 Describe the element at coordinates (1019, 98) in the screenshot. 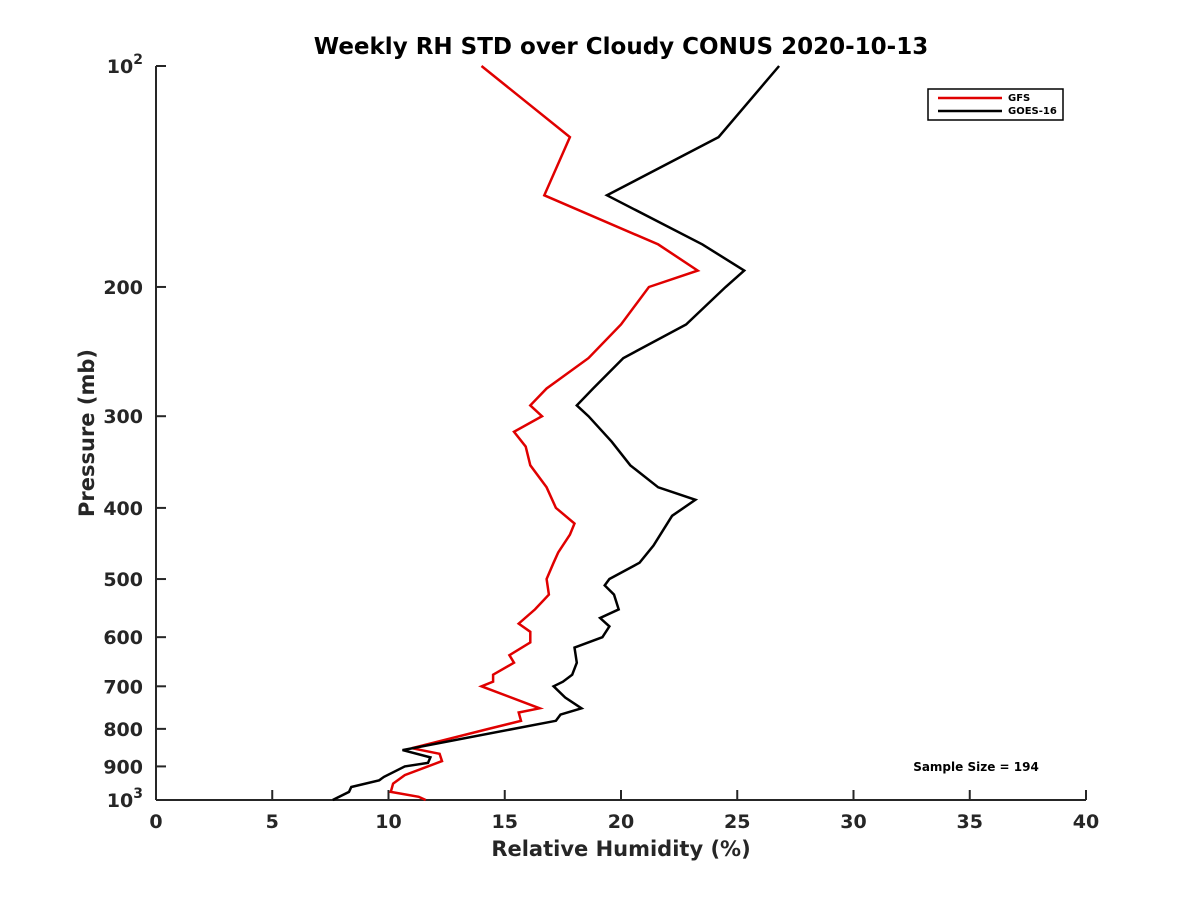

I see `legend-label-gfs: GFS` at that location.